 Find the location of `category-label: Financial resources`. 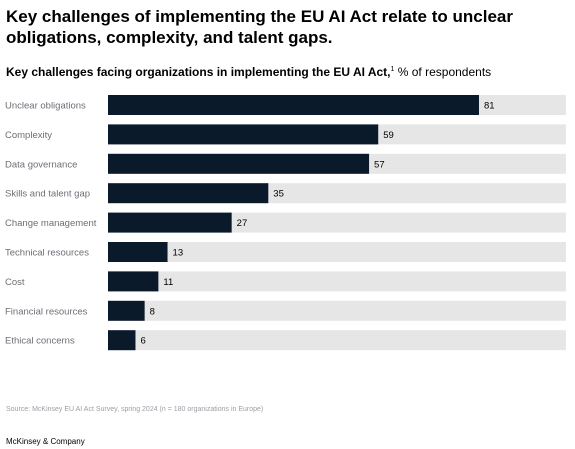

category-label: Financial resources is located at coordinates (46, 311).